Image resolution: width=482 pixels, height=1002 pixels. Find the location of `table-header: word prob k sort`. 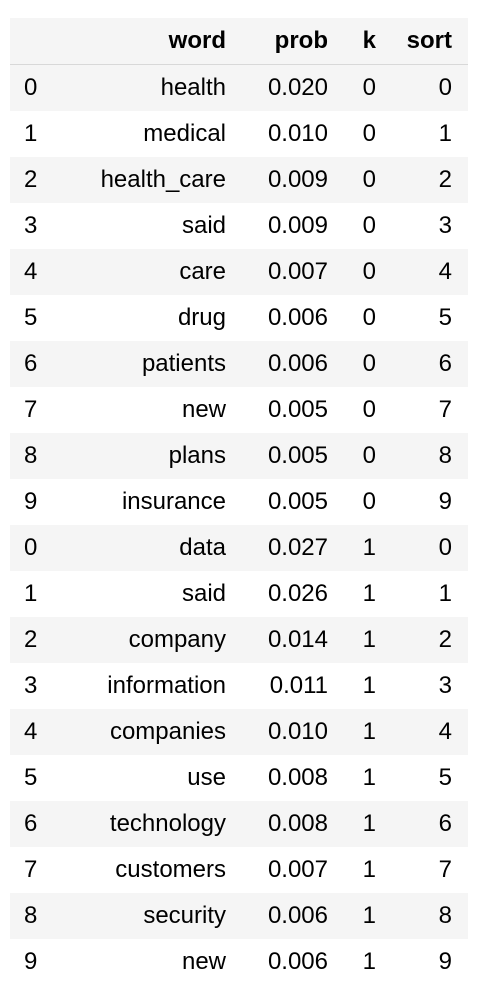

table-header: word prob k sort is located at coordinates (239, 41).